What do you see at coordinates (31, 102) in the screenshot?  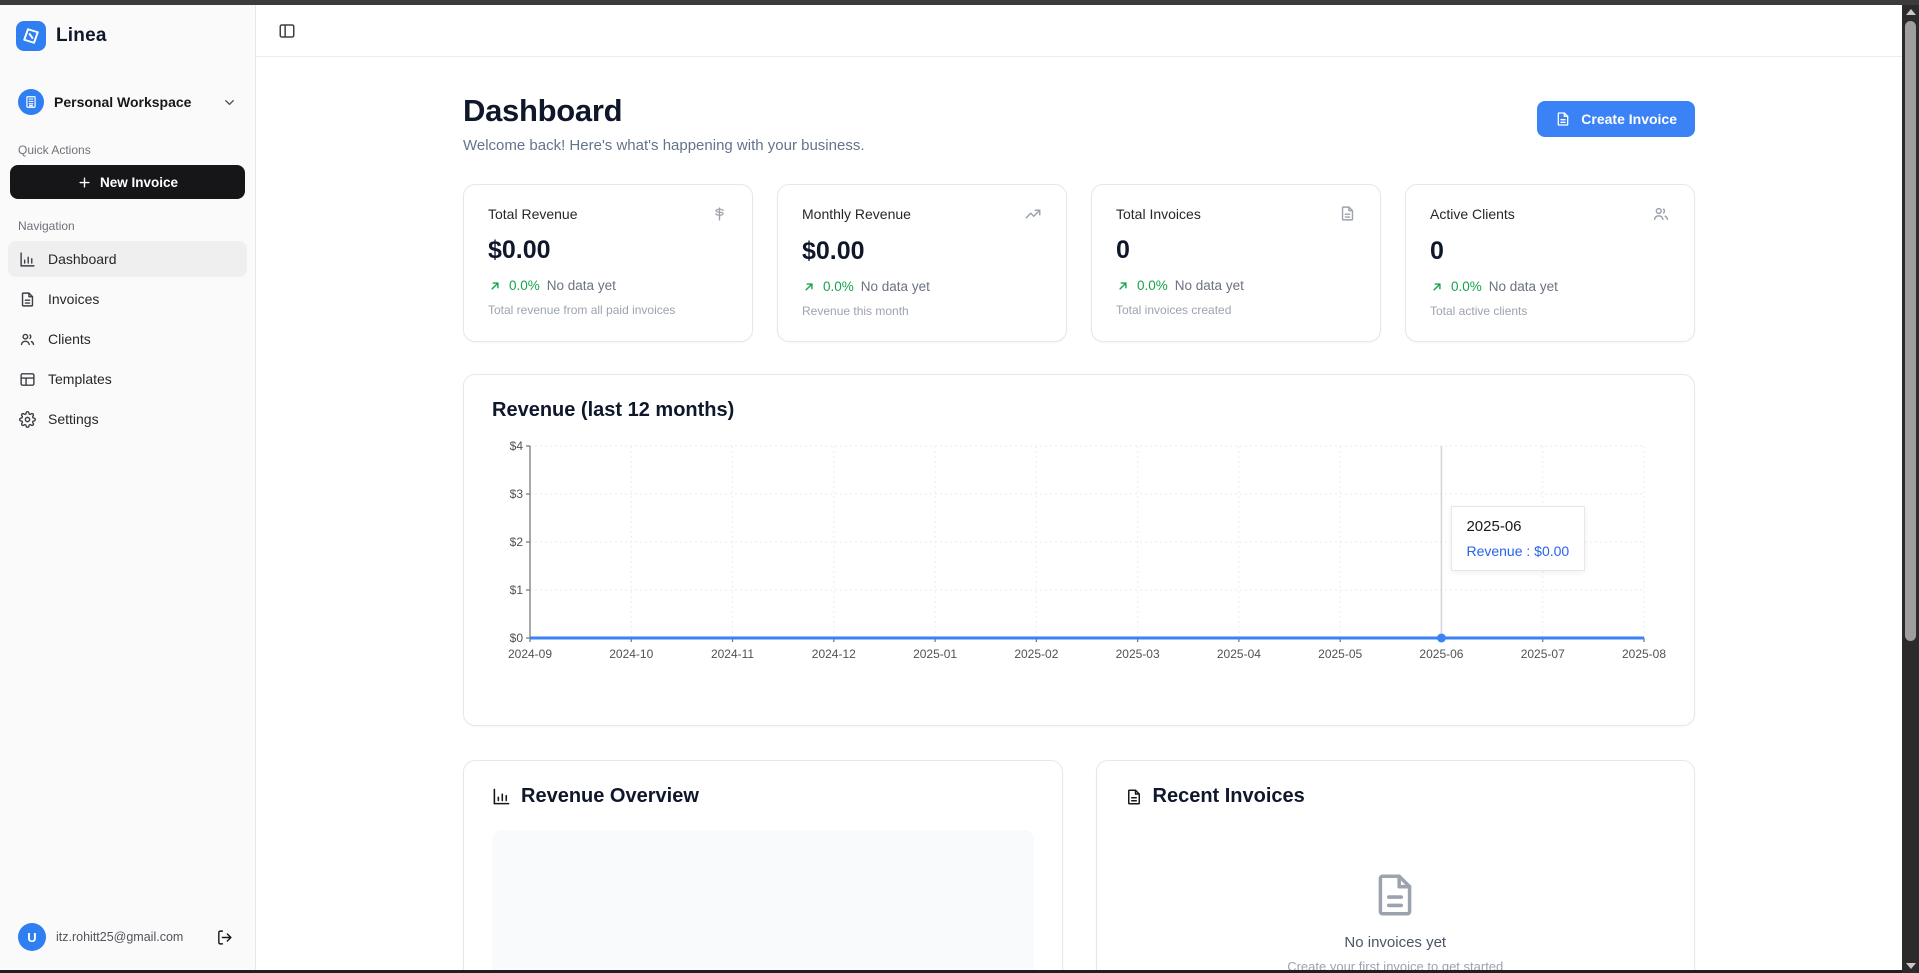 I see `building-icon` at bounding box center [31, 102].